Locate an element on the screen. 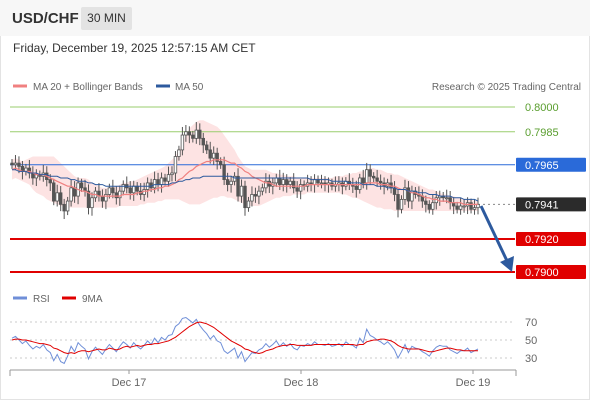 The height and width of the screenshot is (400, 590). price-tag-support is located at coordinates (551, 239).